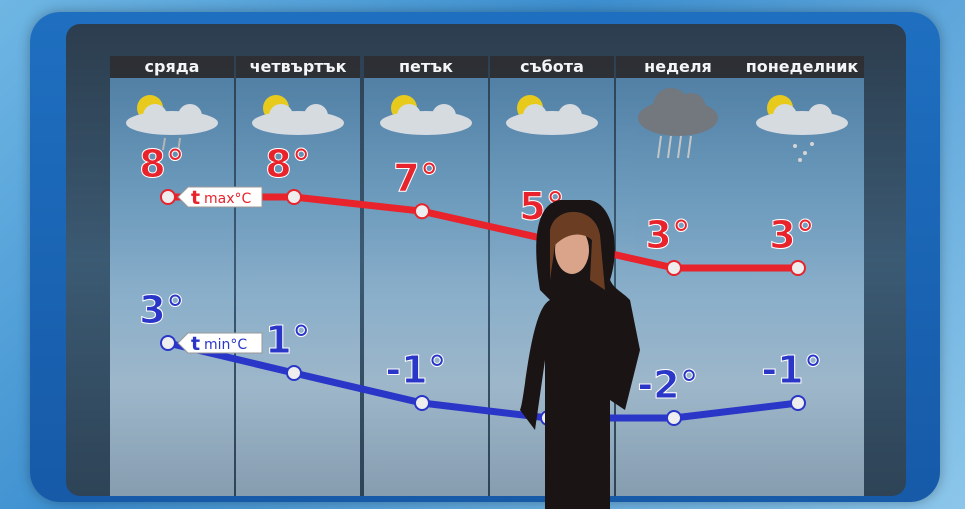  I want to click on legend-label: min°C, so click(225, 345).